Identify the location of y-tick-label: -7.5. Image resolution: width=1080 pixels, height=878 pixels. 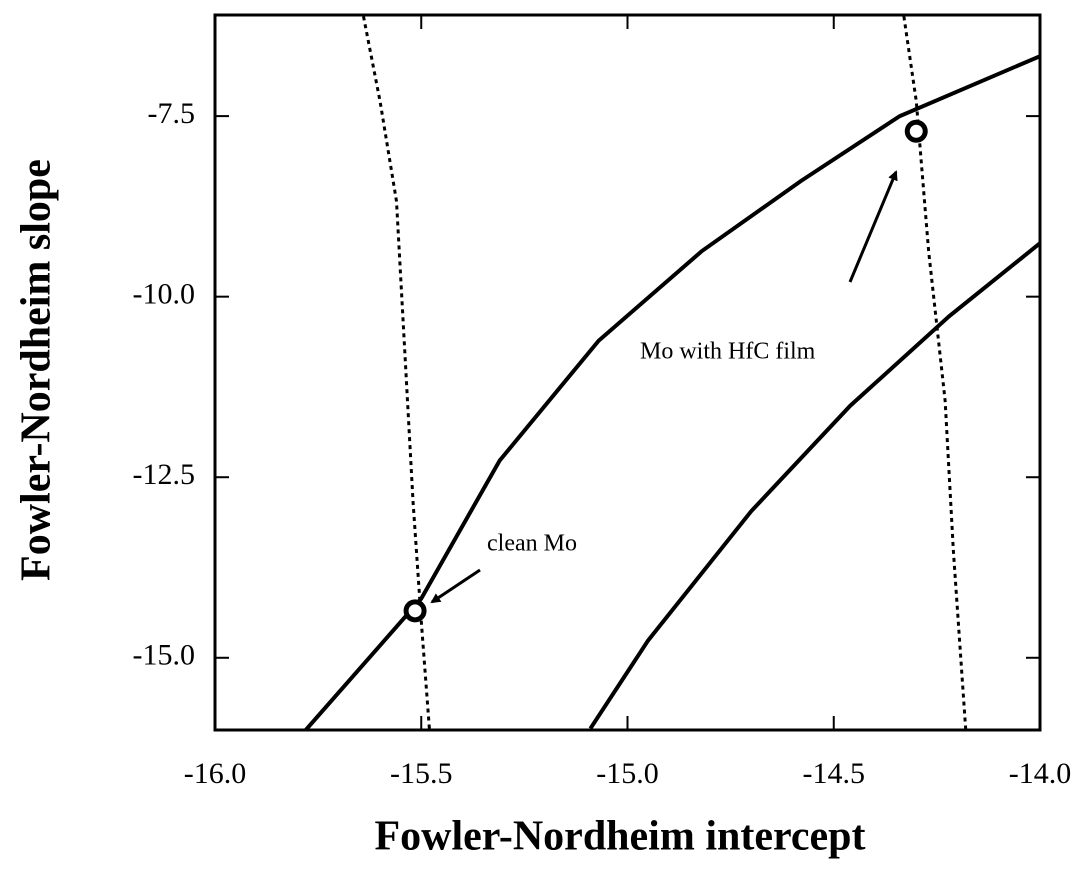
(172, 113).